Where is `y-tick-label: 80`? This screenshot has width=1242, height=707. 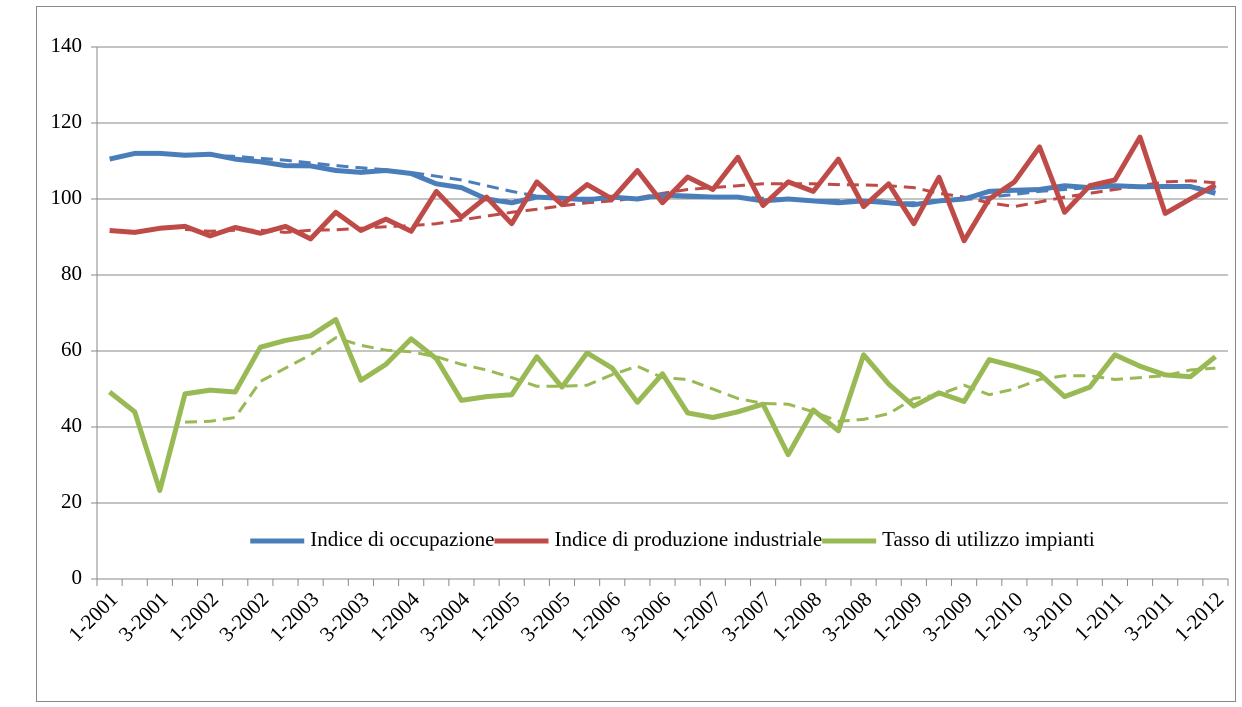
y-tick-label: 80 is located at coordinates (71, 273).